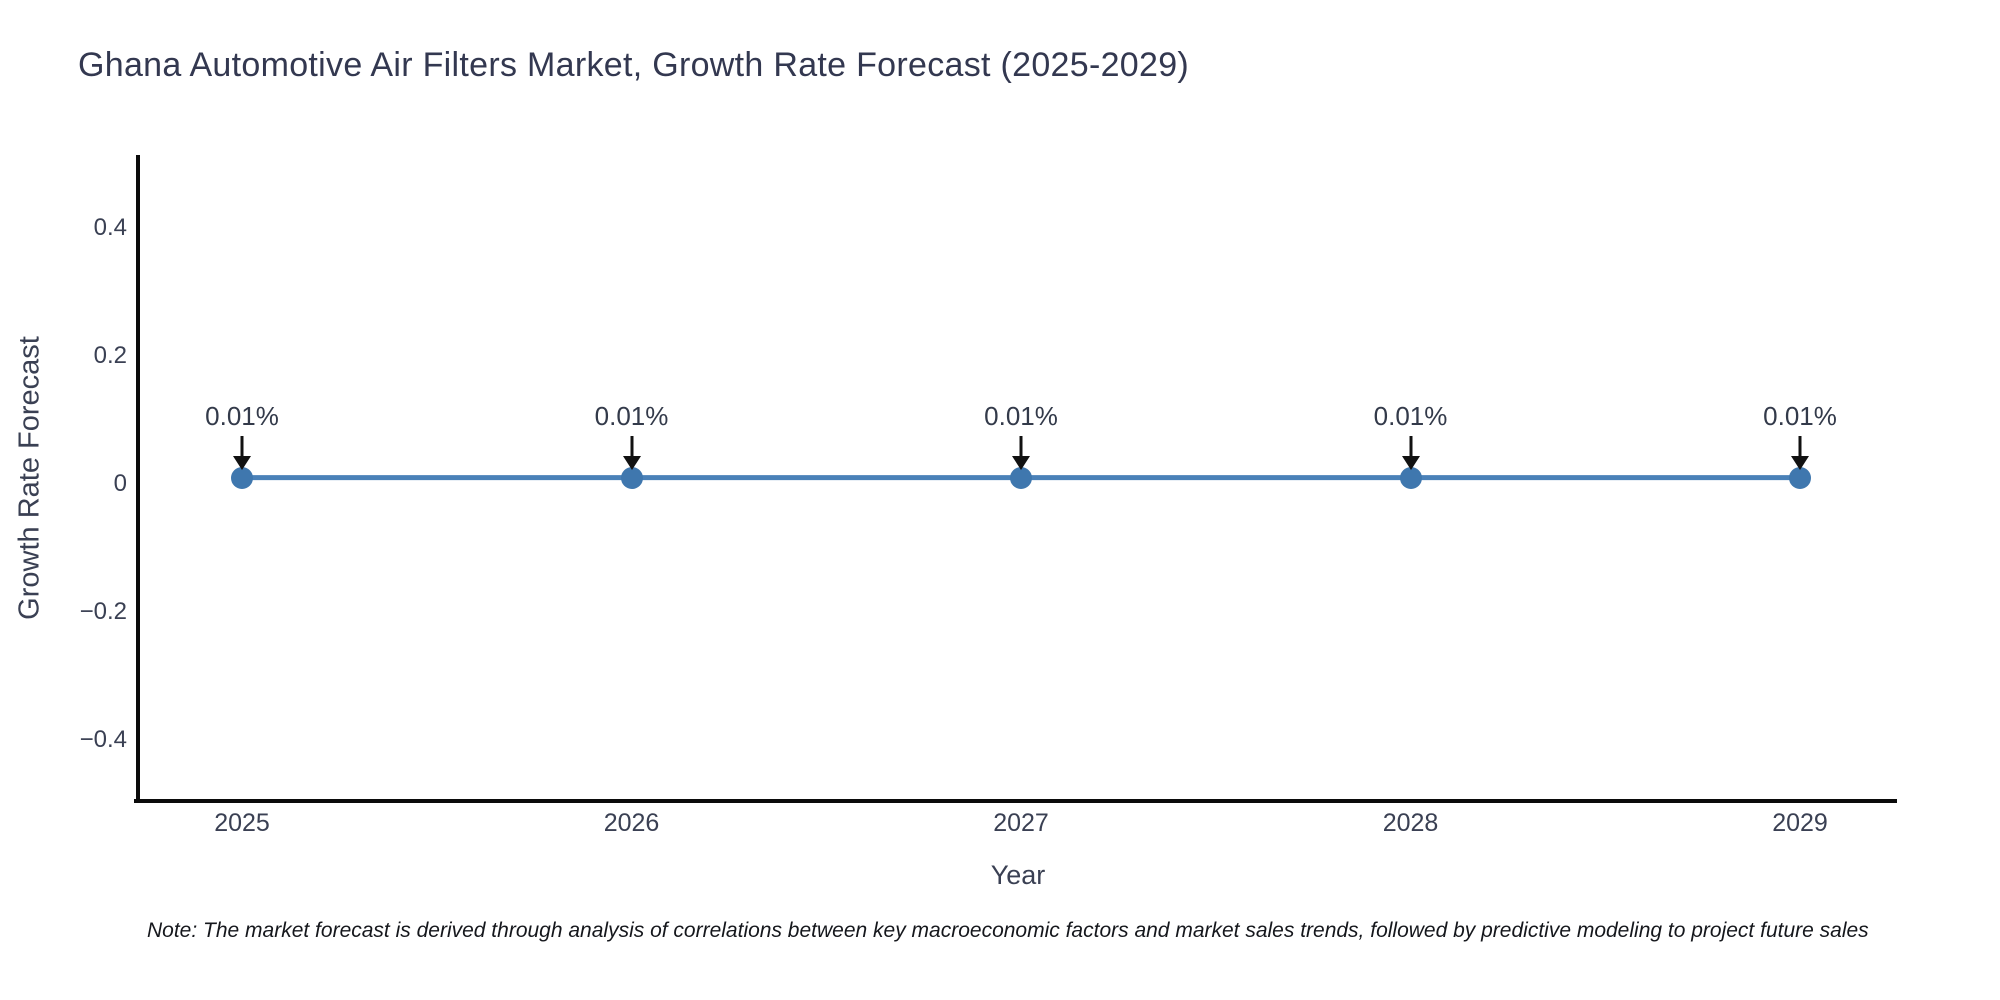  Describe the element at coordinates (1410, 823) in the screenshot. I see `x-tick-label: 2028` at that location.